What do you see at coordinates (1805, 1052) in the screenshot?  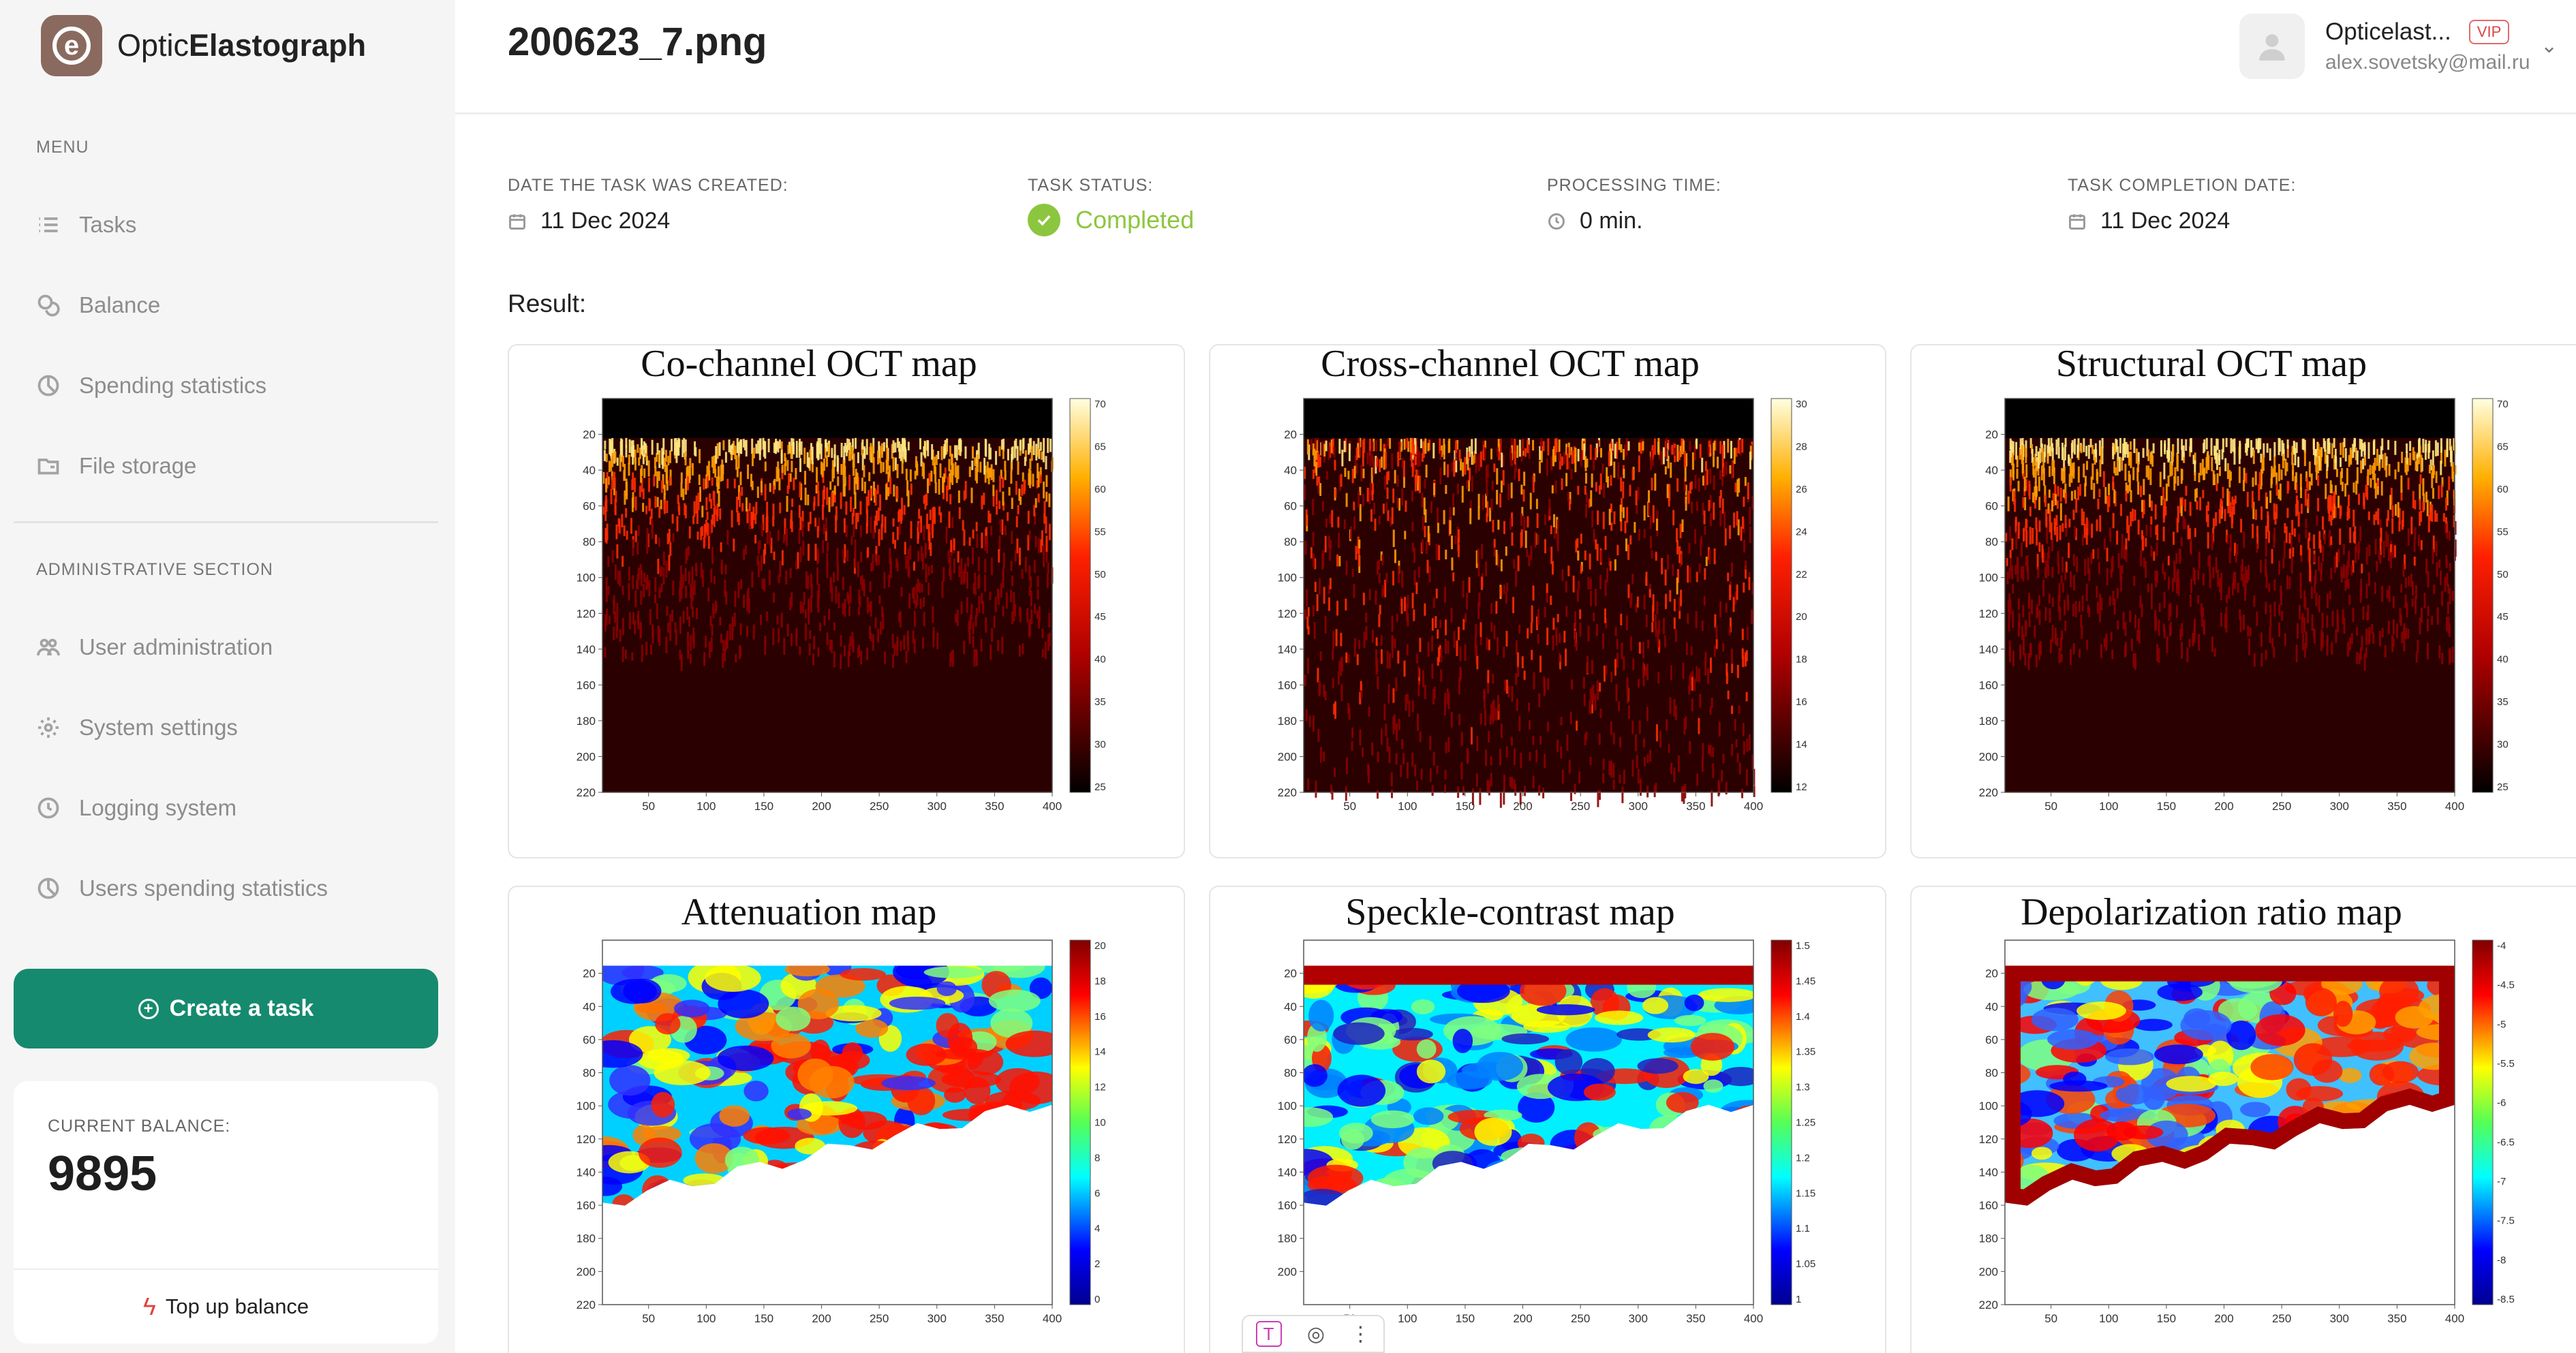 I see `colorbar-tick-label: 1.35` at bounding box center [1805, 1052].